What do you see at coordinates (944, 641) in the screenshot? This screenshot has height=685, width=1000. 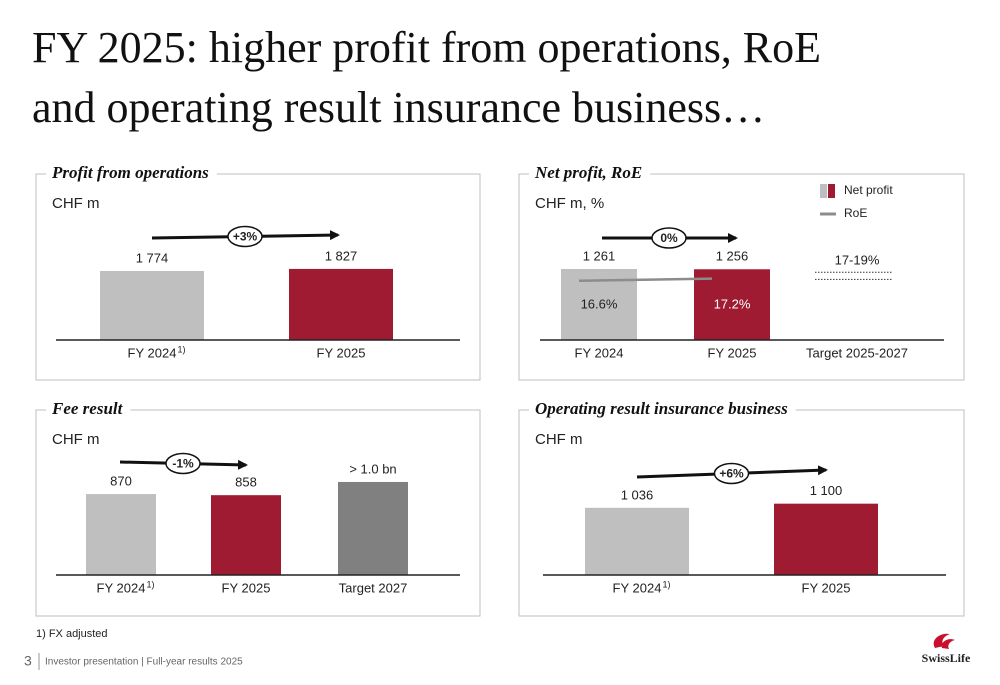 I see `logo-icon` at bounding box center [944, 641].